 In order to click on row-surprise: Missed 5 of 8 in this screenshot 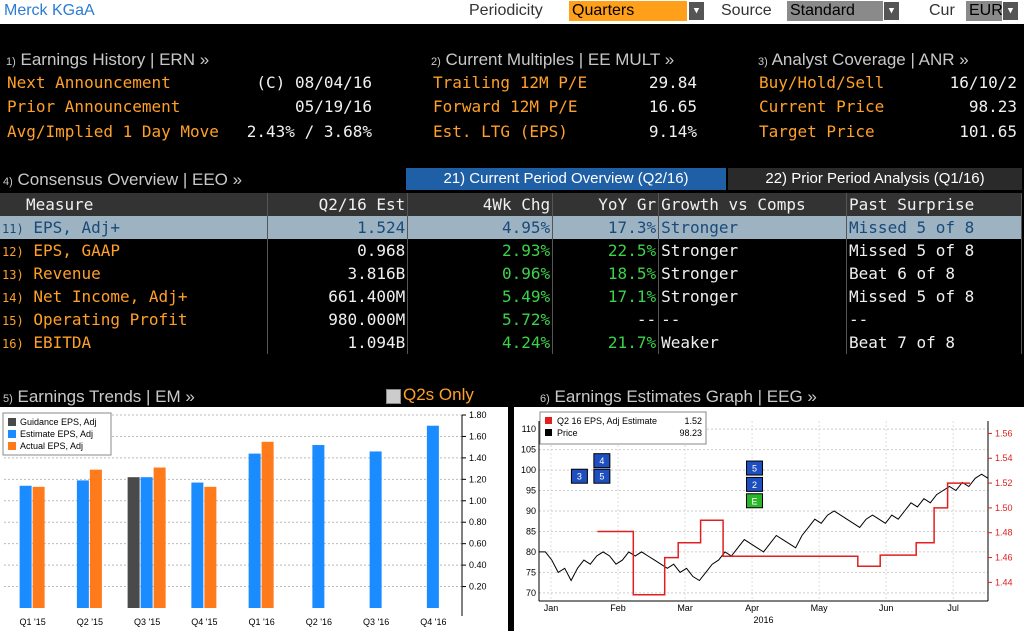, I will do `click(934, 296)`.